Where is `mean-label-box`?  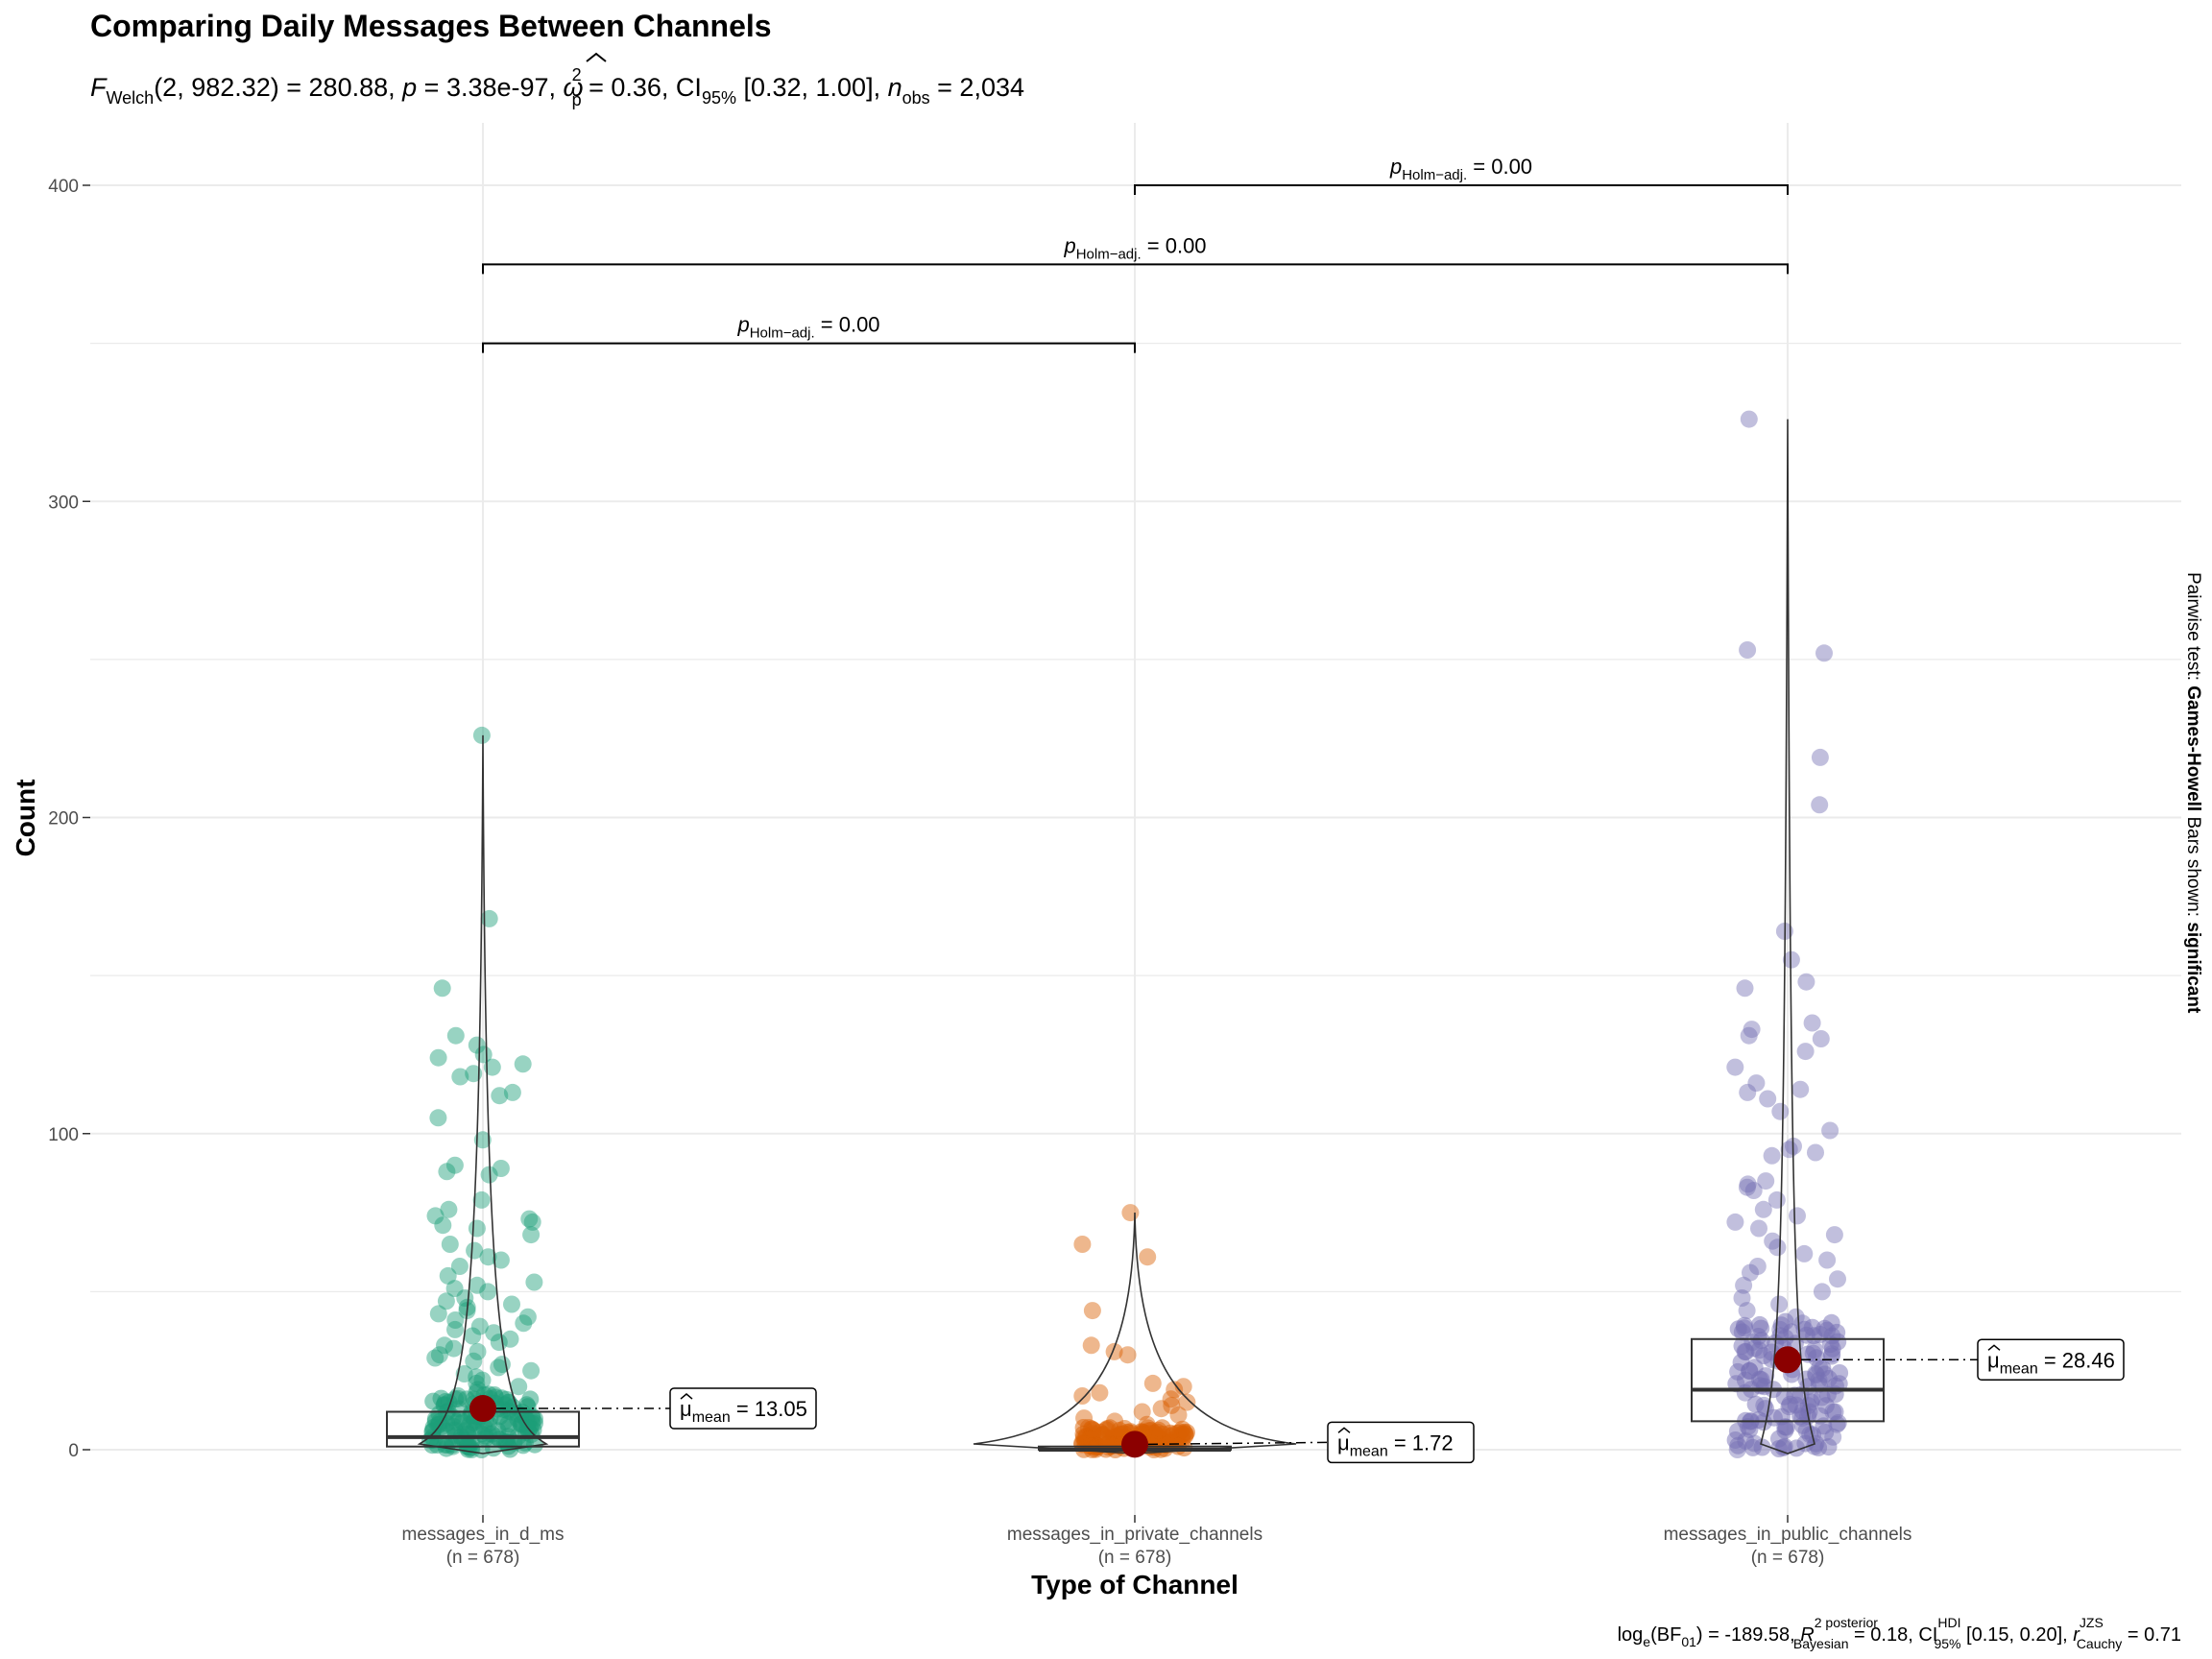
mean-label-box is located at coordinates (1401, 1442).